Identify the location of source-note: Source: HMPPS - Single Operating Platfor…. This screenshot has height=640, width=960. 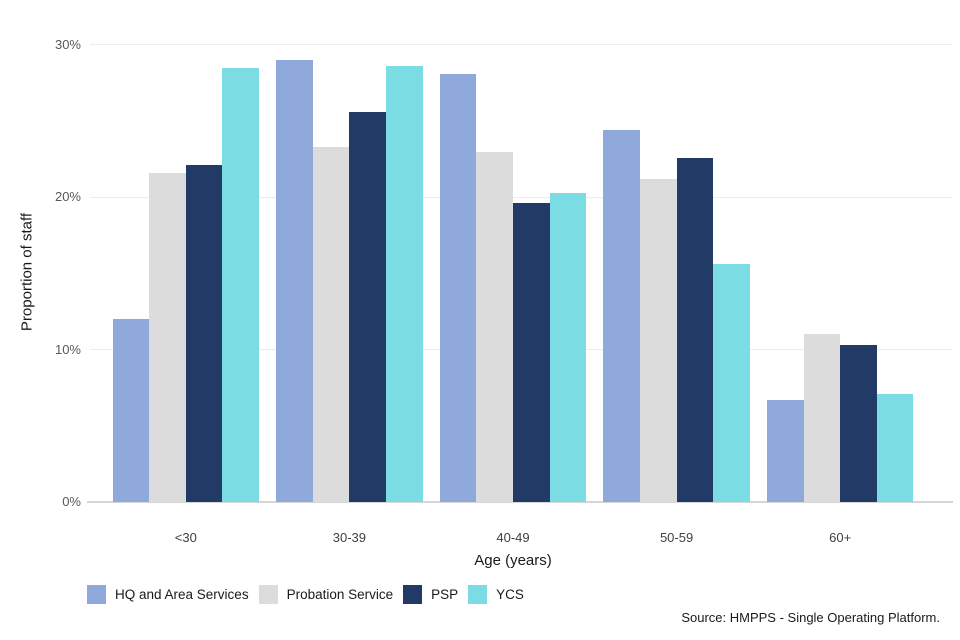
(810, 617).